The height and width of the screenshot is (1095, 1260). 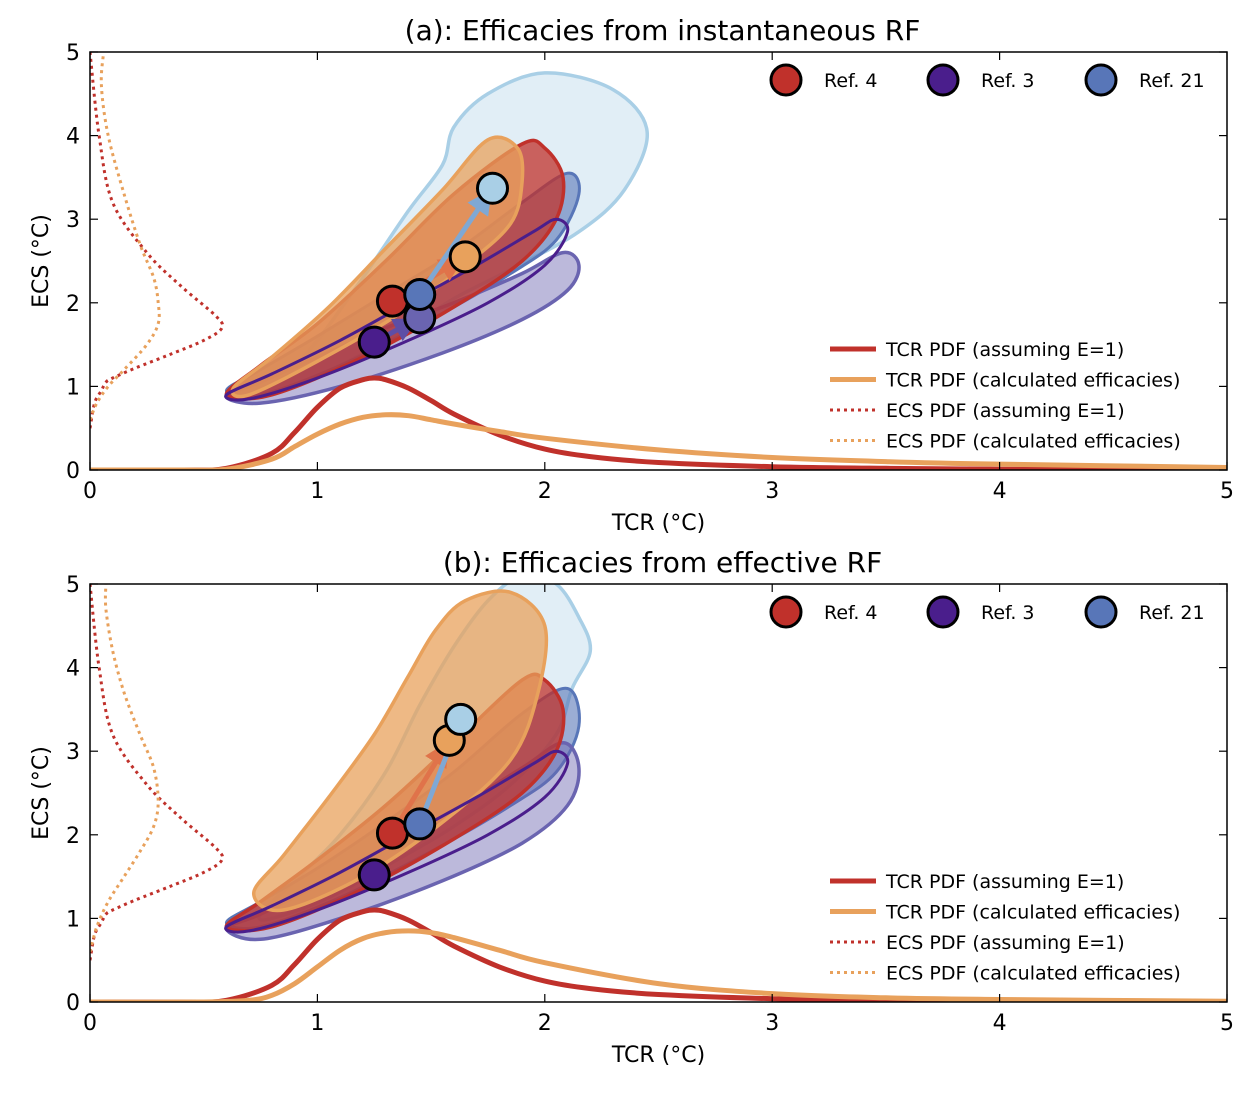 I want to click on chart-title: (a): Efficacies from instantaneous RF, so click(x=663, y=30).